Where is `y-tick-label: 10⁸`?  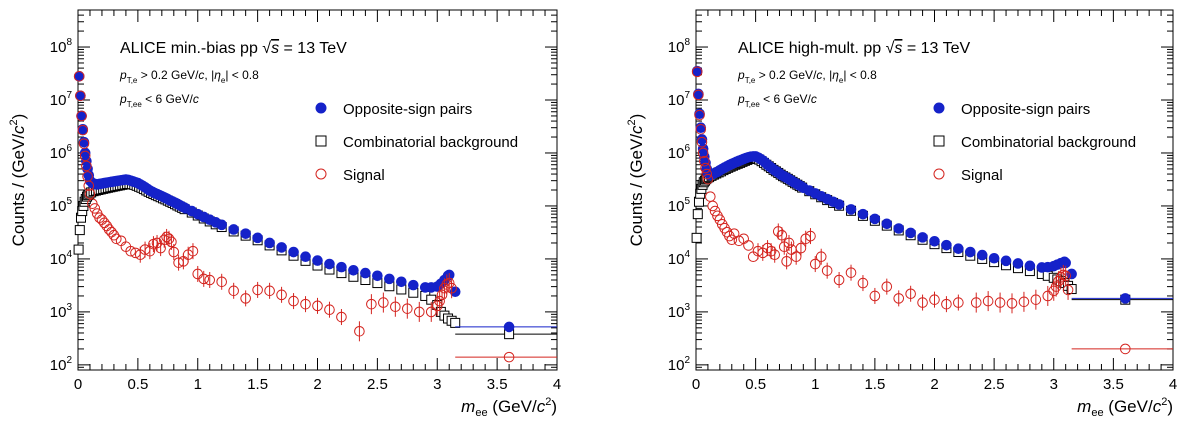 y-tick-label: 10⁸ is located at coordinates (679, 46).